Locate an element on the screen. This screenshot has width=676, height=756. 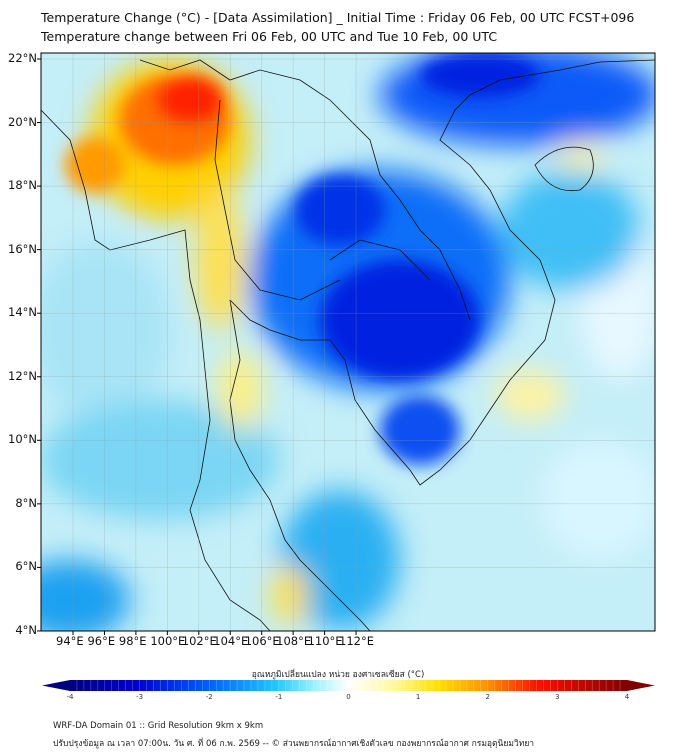
lat-label: 22°N is located at coordinates (22, 58).